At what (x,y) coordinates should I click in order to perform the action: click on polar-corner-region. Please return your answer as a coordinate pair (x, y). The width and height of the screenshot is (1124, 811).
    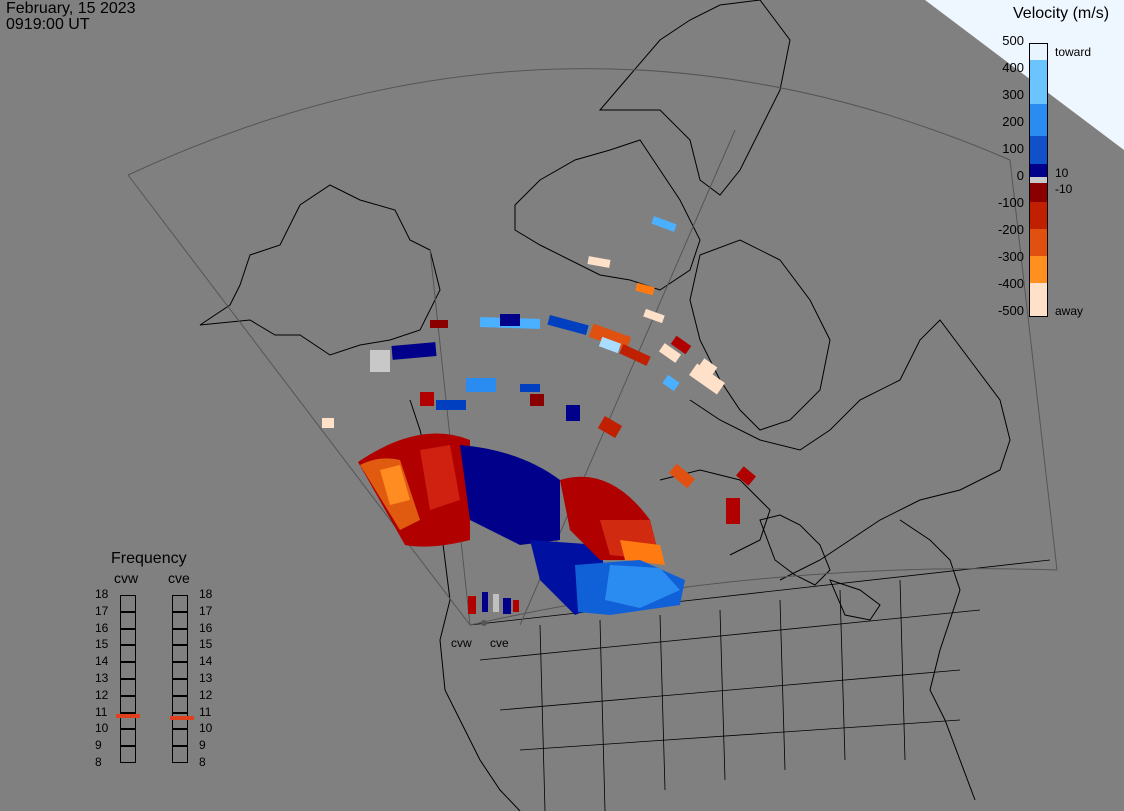
    Looking at the image, I should click on (1024, 75).